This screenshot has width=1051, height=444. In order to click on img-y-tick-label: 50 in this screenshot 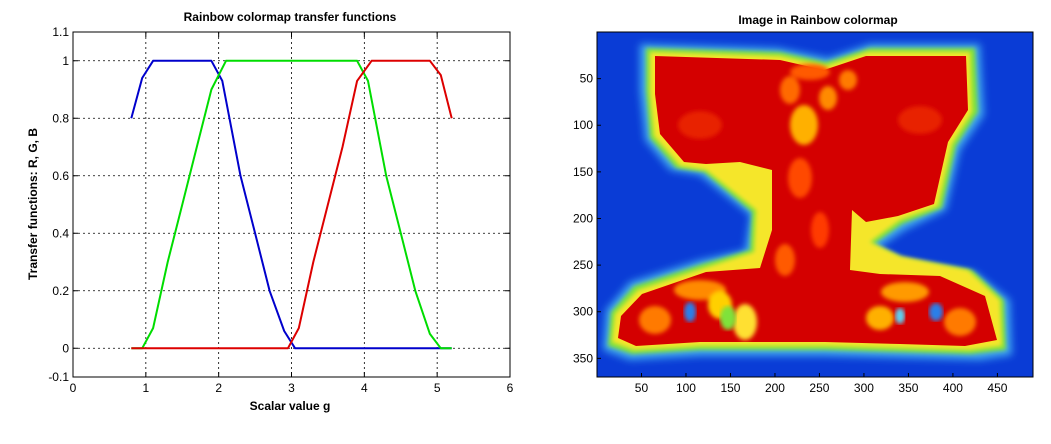, I will do `click(587, 79)`.